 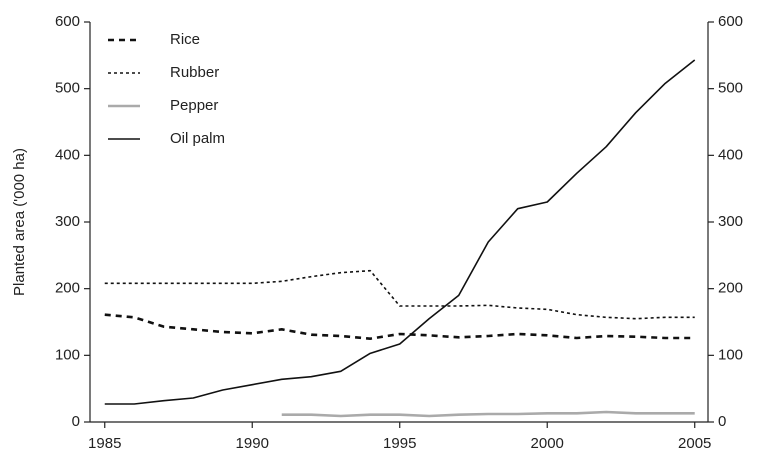 What do you see at coordinates (730, 354) in the screenshot?
I see `y2-tick-label: 100` at bounding box center [730, 354].